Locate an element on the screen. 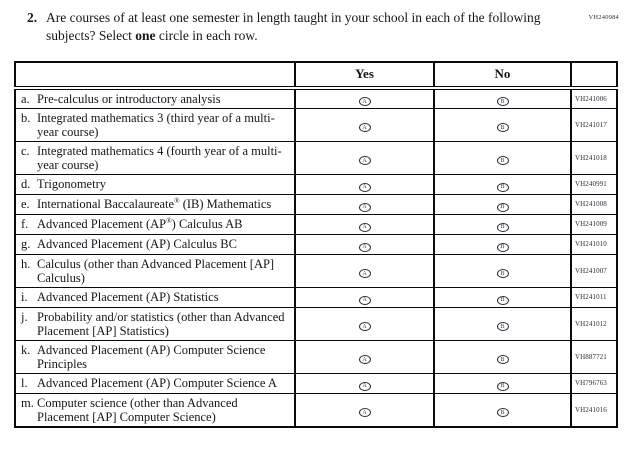  row-letter: m. is located at coordinates (27, 402).